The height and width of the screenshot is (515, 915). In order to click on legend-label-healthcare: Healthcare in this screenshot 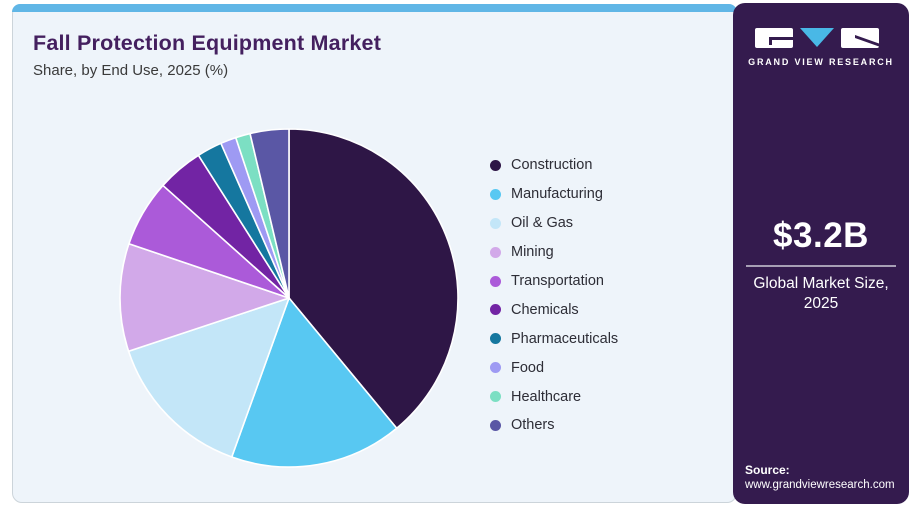, I will do `click(546, 396)`.